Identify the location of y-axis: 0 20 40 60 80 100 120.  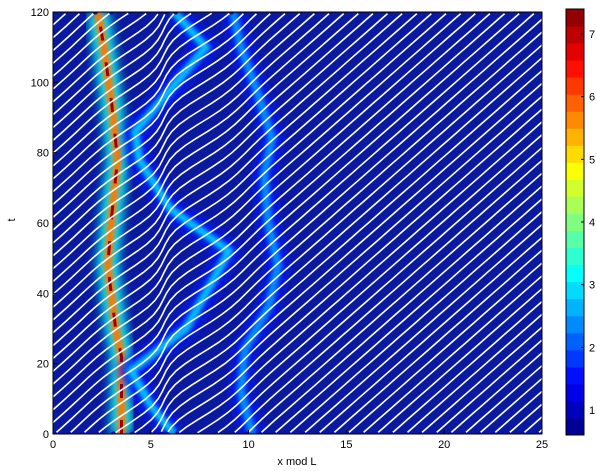
(44, 224).